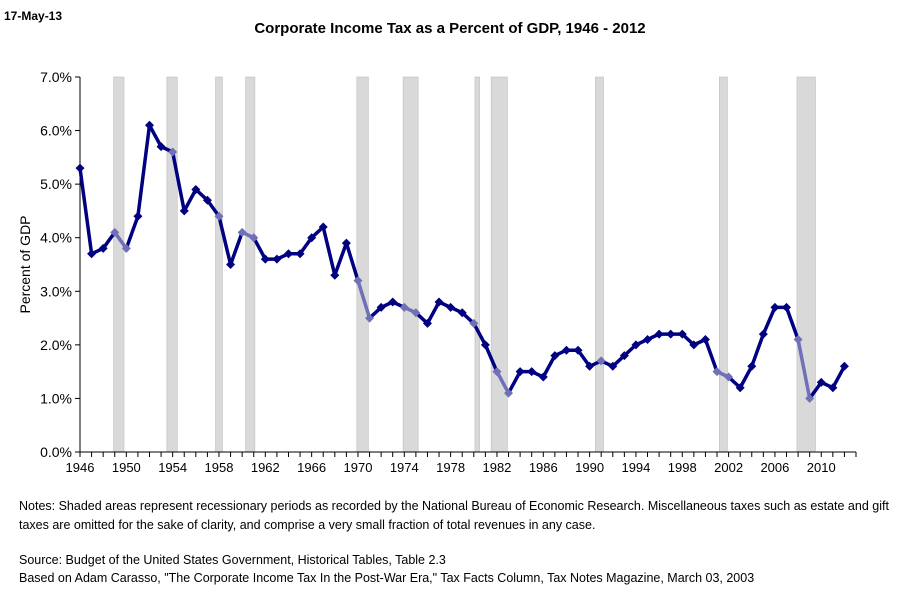 The height and width of the screenshot is (611, 900). Describe the element at coordinates (33, 16) in the screenshot. I see `date-label: 17-May-13` at that location.